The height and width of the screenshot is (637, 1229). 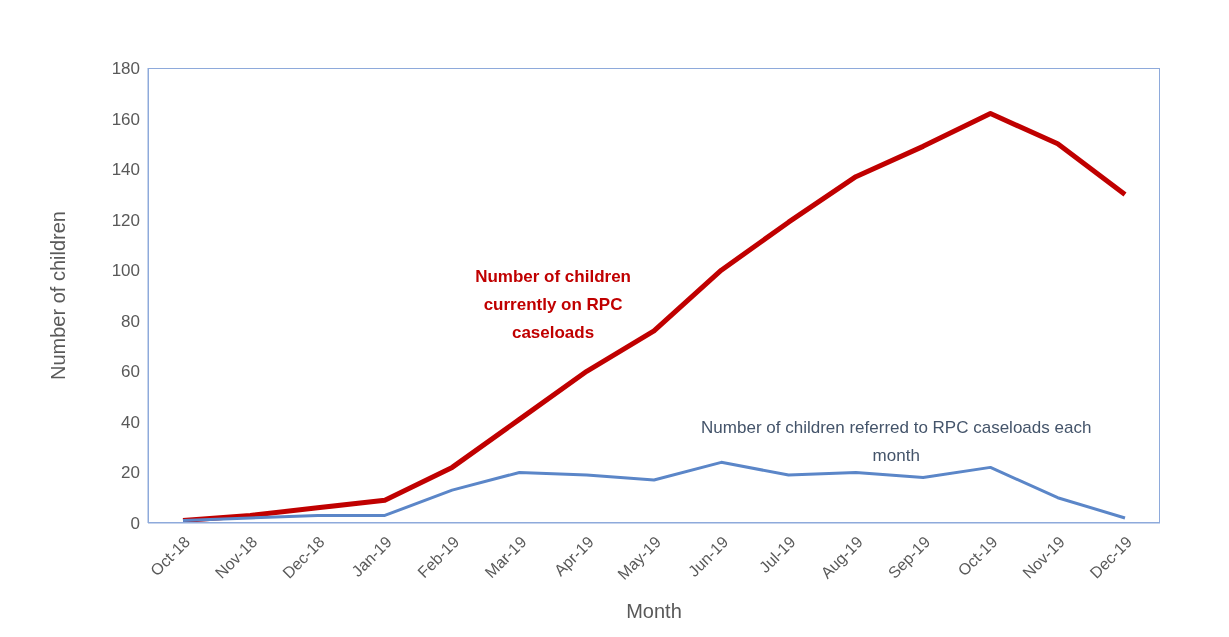 What do you see at coordinates (125, 119) in the screenshot?
I see `y-tick-label: 160` at bounding box center [125, 119].